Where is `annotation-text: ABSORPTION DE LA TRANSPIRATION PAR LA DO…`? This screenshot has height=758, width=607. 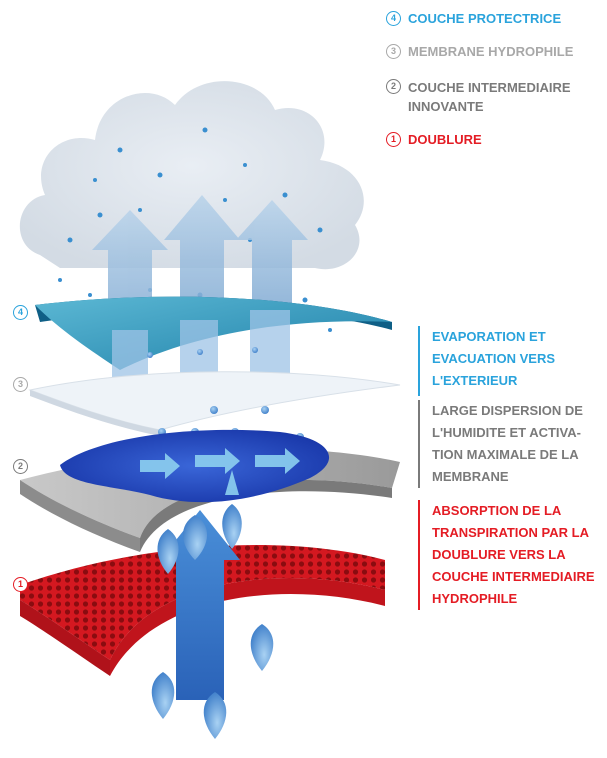
annotation-text: ABSORPTION DE LA TRANSPIRATION PAR LA DO… is located at coordinates (513, 554).